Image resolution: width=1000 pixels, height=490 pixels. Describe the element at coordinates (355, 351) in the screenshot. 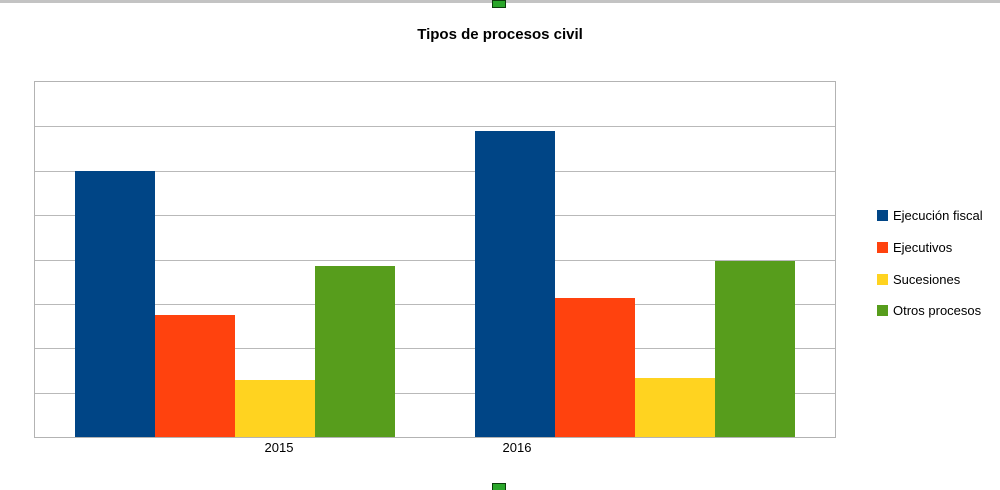

I see `bar-2015-otros-procesos` at that location.